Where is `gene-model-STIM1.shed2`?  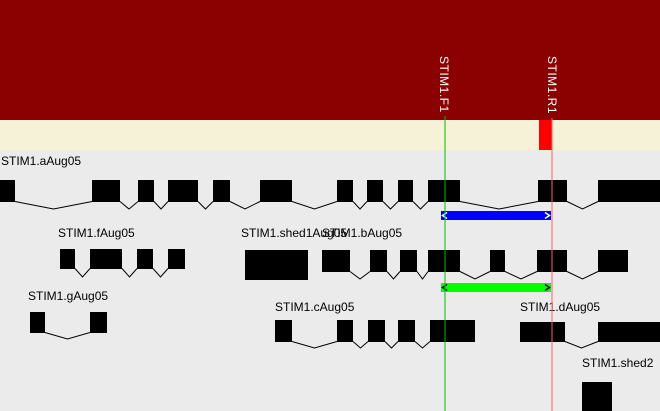 gene-model-STIM1.shed2 is located at coordinates (597, 396).